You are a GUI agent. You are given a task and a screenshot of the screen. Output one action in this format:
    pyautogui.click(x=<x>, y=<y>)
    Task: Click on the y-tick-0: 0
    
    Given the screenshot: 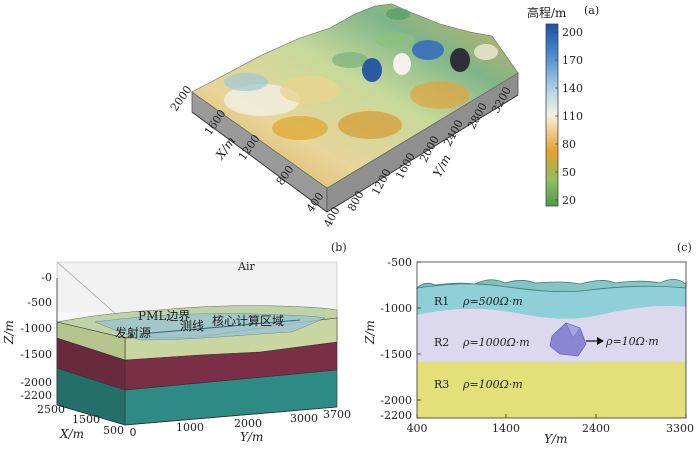 What is the action you would take?
    pyautogui.click(x=133, y=432)
    